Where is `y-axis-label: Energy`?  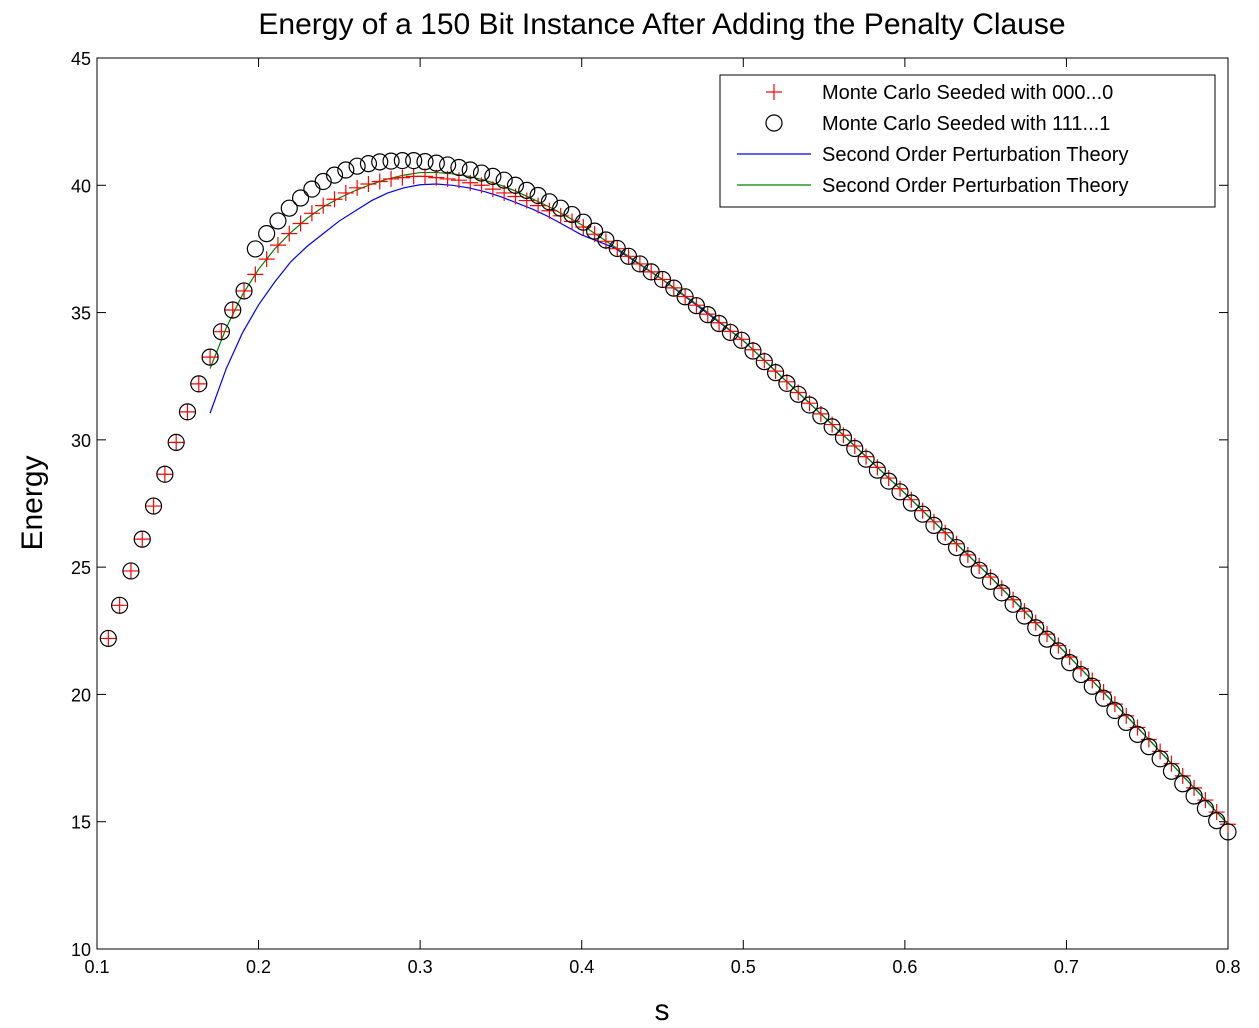
y-axis-label: Energy is located at coordinates (32, 502).